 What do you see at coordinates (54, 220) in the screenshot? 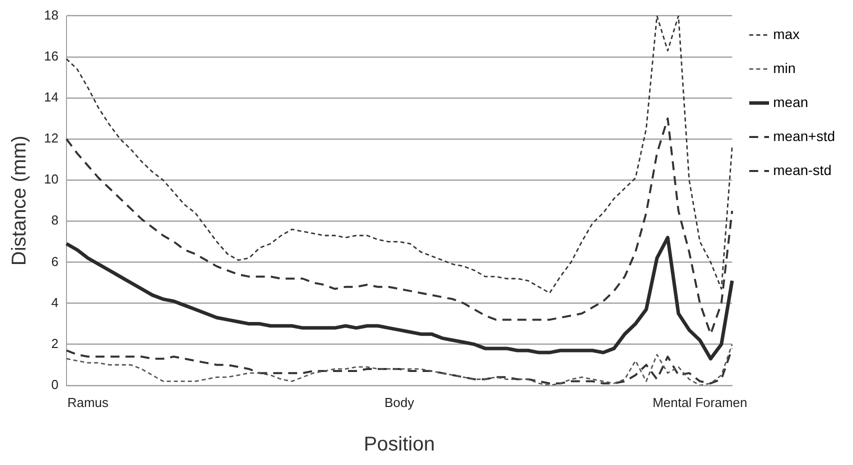
I see `y-tick-label: 8` at bounding box center [54, 220].